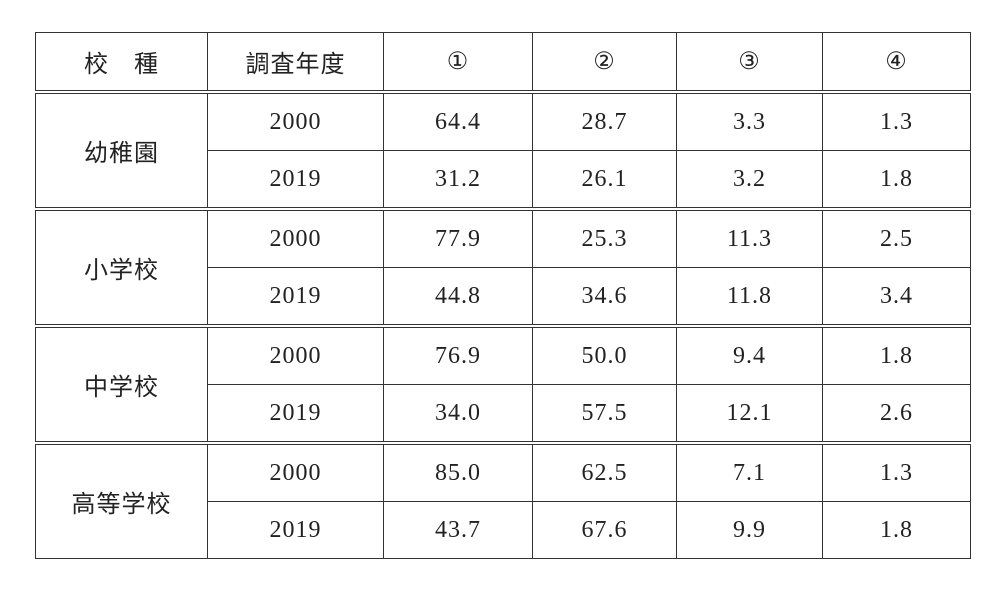  What do you see at coordinates (121, 150) in the screenshot?
I see `school-cell: 幼稚園` at bounding box center [121, 150].